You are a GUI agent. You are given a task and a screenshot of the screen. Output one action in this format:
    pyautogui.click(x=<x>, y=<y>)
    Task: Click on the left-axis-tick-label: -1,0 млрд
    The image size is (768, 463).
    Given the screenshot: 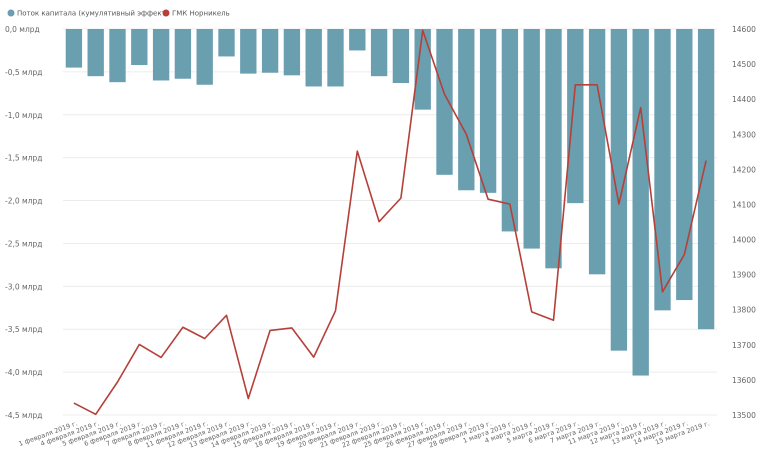 What is the action you would take?
    pyautogui.click(x=23, y=115)
    